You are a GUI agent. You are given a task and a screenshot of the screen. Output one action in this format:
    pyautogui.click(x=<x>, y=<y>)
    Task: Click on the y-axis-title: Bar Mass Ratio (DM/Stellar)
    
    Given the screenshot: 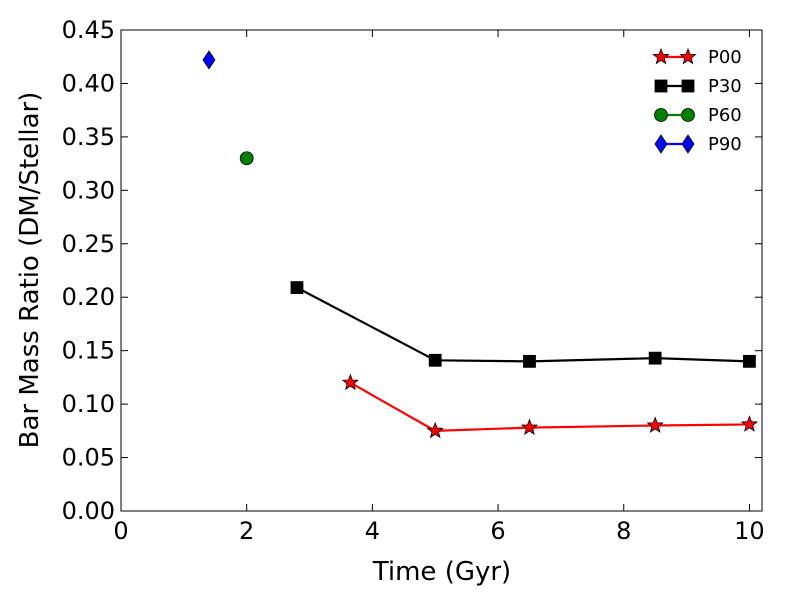 What is the action you would take?
    pyautogui.click(x=30, y=270)
    